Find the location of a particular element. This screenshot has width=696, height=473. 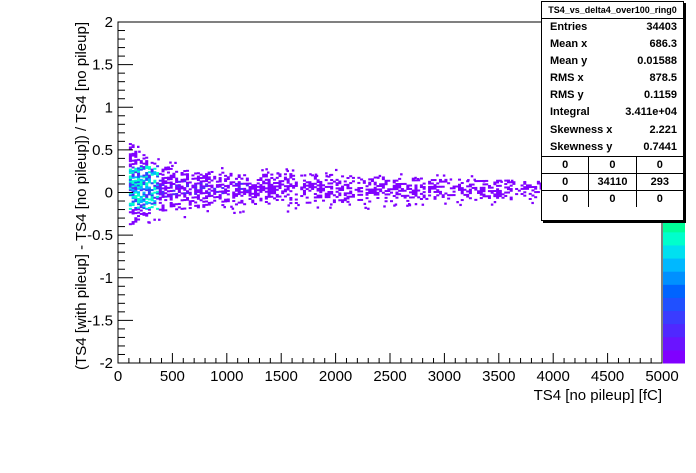

x-tick-label: 5000 is located at coordinates (661, 376).